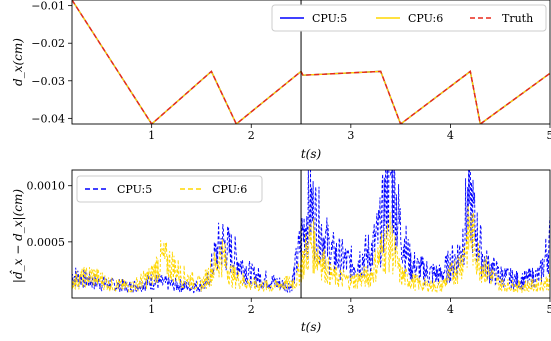  What do you see at coordinates (18, 62) in the screenshot?
I see `top-y-axis-label: d_x(cm)` at bounding box center [18, 62].